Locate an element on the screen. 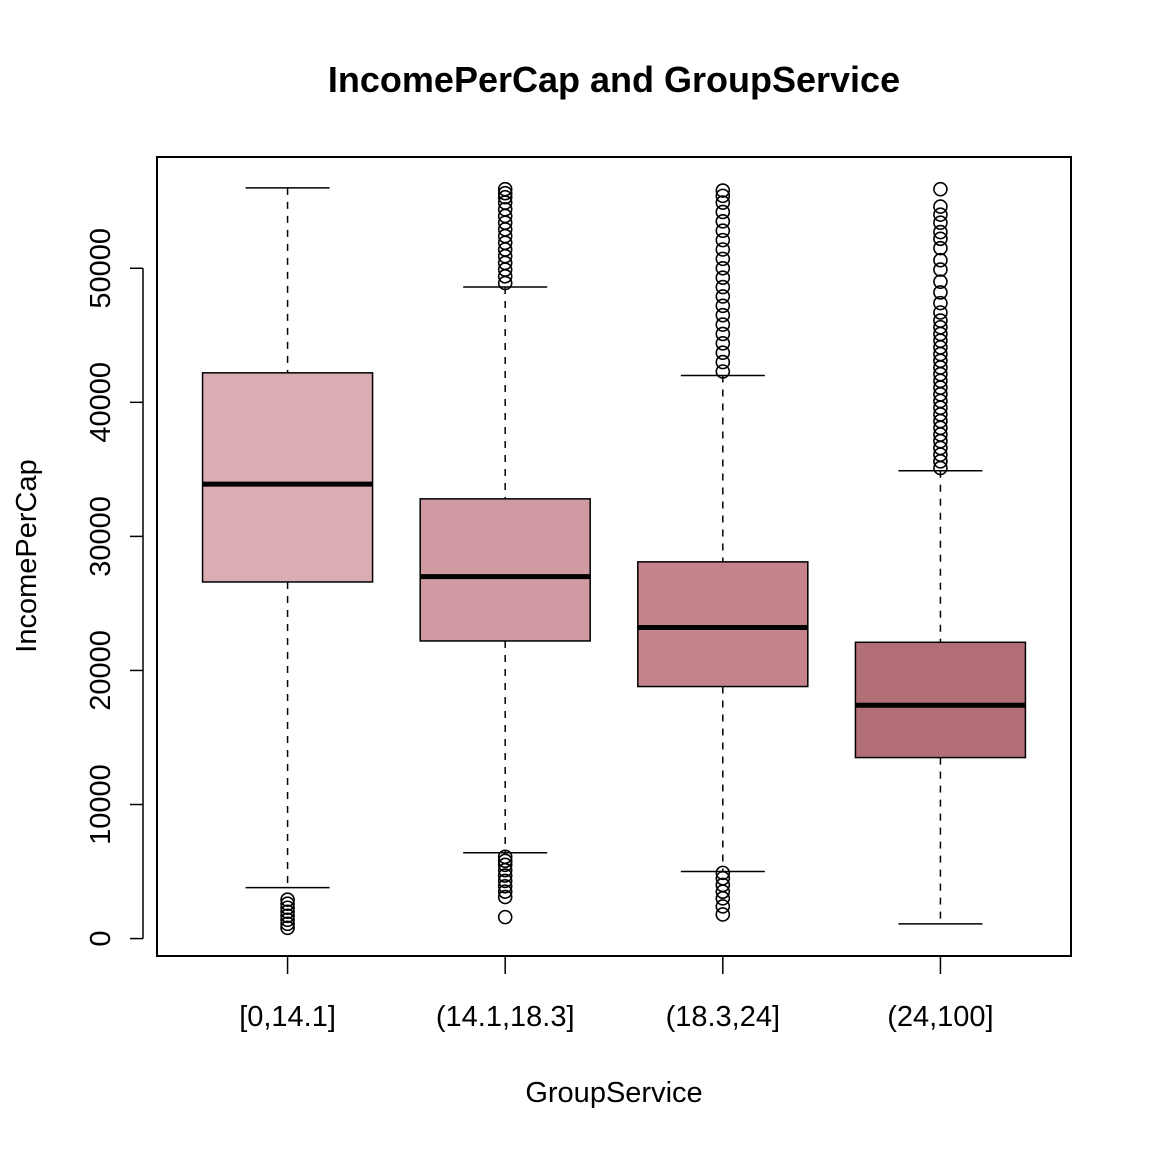  y-tick-label: 10000 is located at coordinates (101, 804).